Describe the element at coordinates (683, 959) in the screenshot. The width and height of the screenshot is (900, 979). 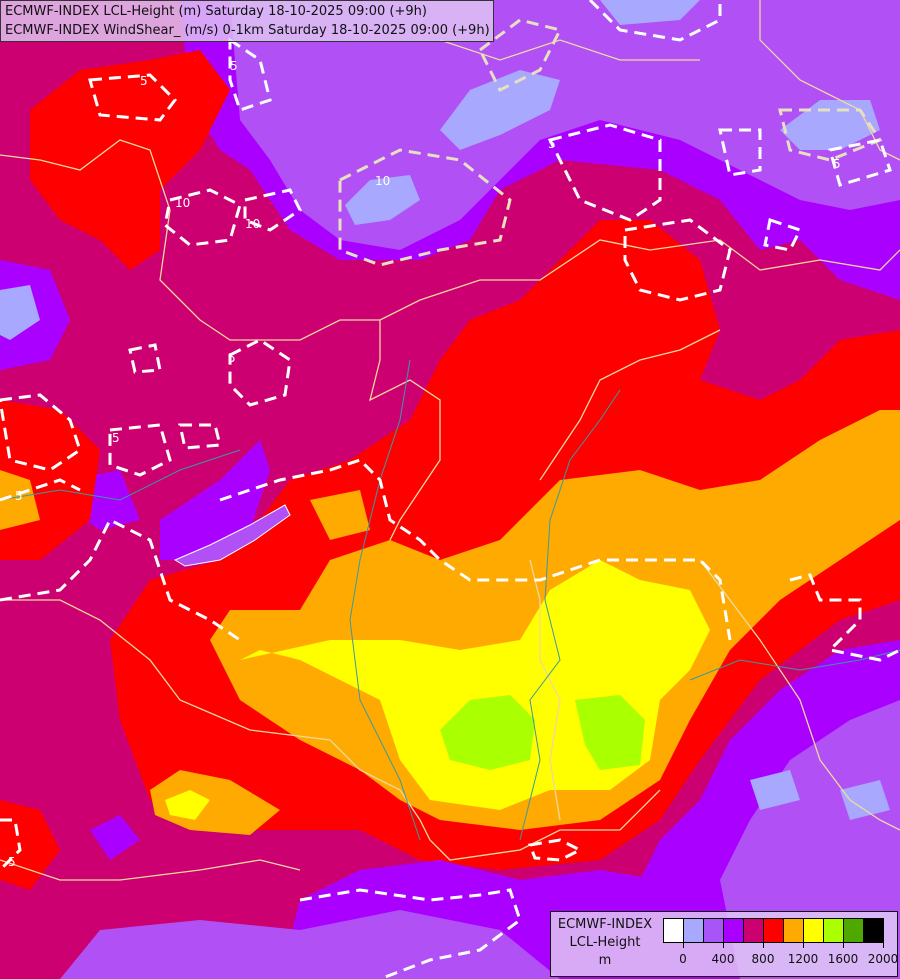
I see `legend-tick-label: 0` at that location.